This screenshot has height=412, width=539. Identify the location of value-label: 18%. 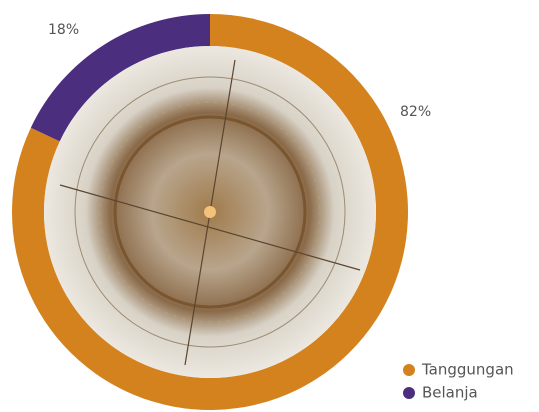
(63, 30).